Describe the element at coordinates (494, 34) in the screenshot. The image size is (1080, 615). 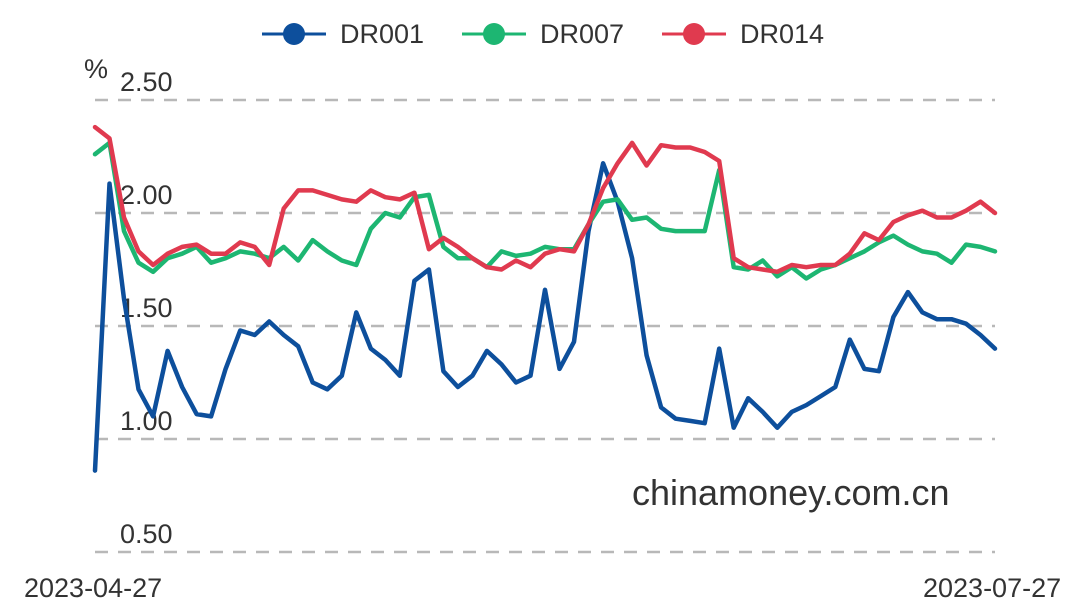
I see `legend-marker-dr007` at that location.